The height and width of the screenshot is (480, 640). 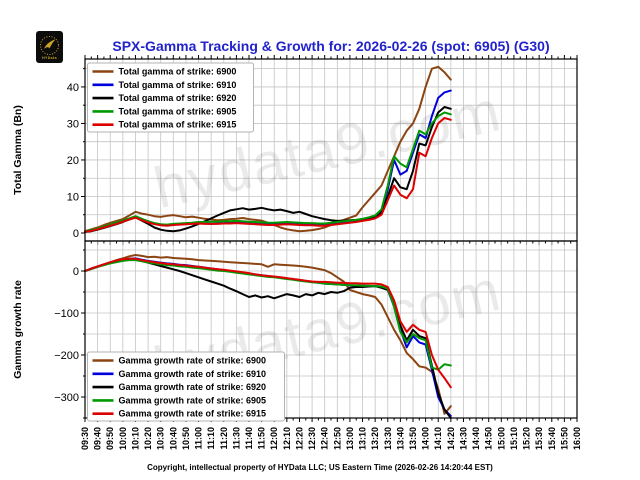 I want to click on x-tick-label: 10:10, so click(x=135, y=438).